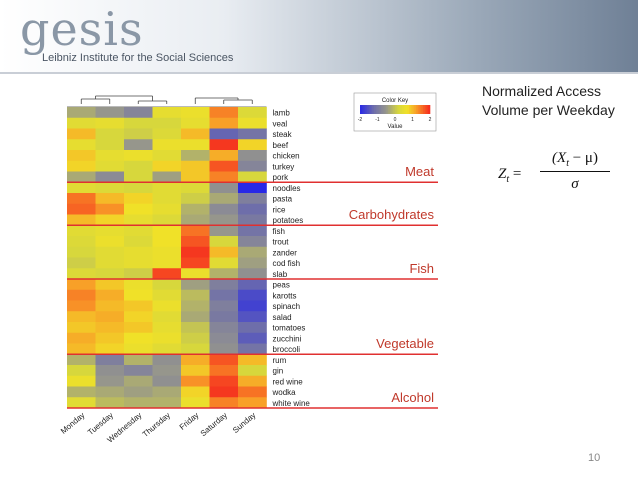  I want to click on row-label: veal, so click(280, 123).